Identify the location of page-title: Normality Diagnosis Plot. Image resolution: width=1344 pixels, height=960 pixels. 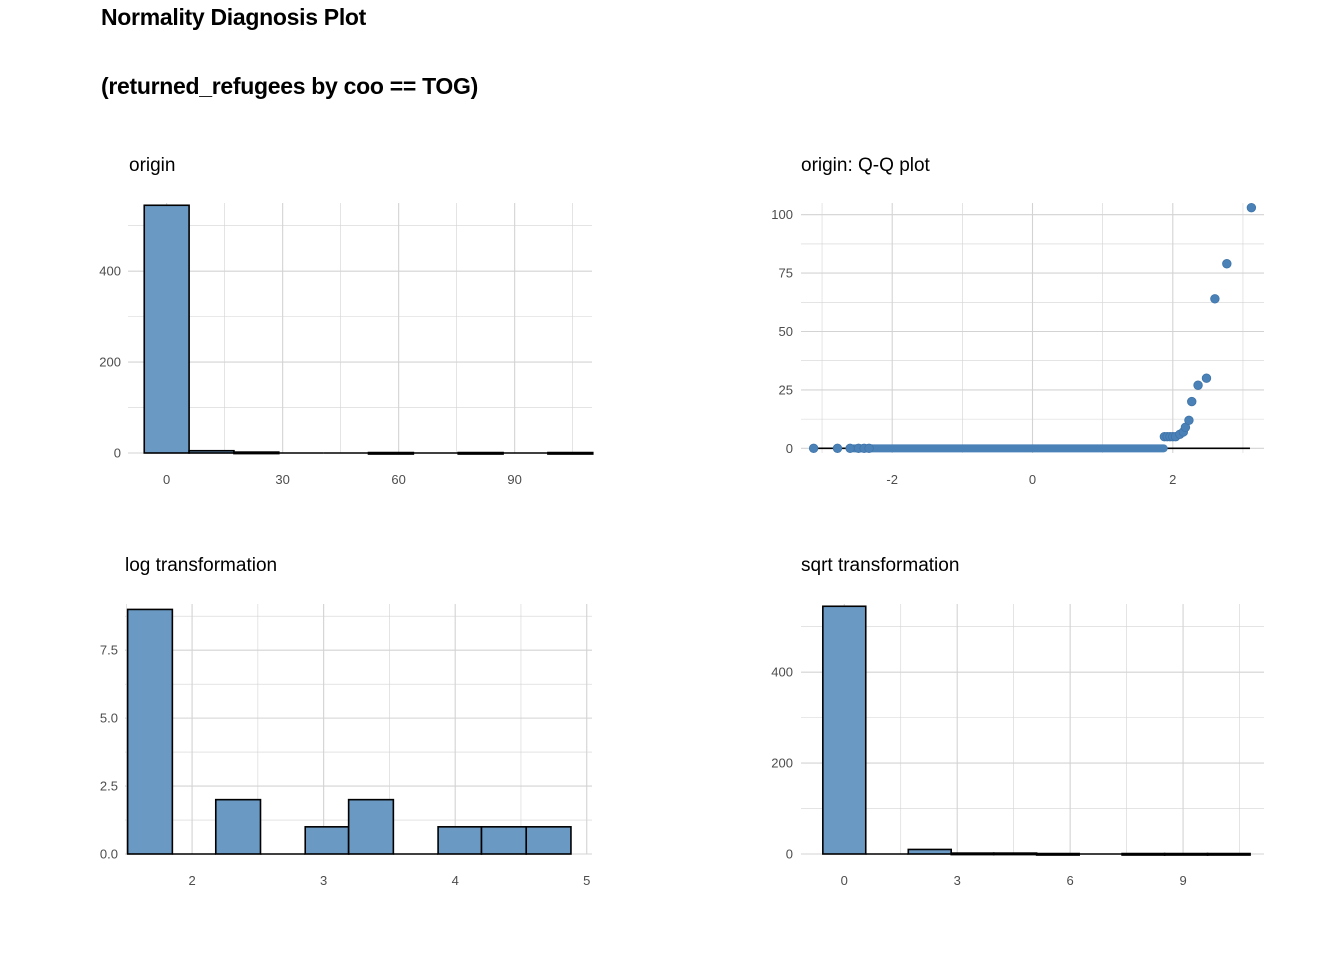
(234, 17).